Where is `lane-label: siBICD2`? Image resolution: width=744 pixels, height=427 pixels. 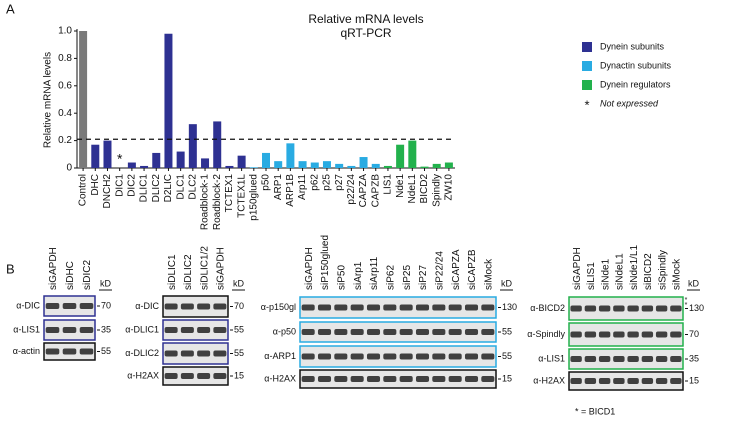
lane-label: siBICD2 is located at coordinates (648, 271).